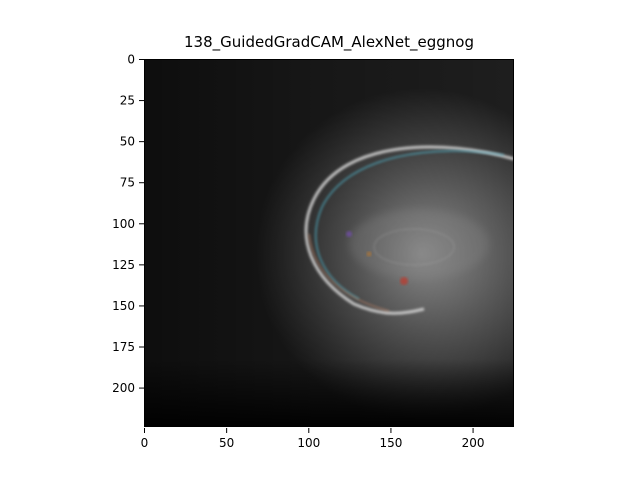  I want to click on y-tick-label: 75, so click(127, 183).